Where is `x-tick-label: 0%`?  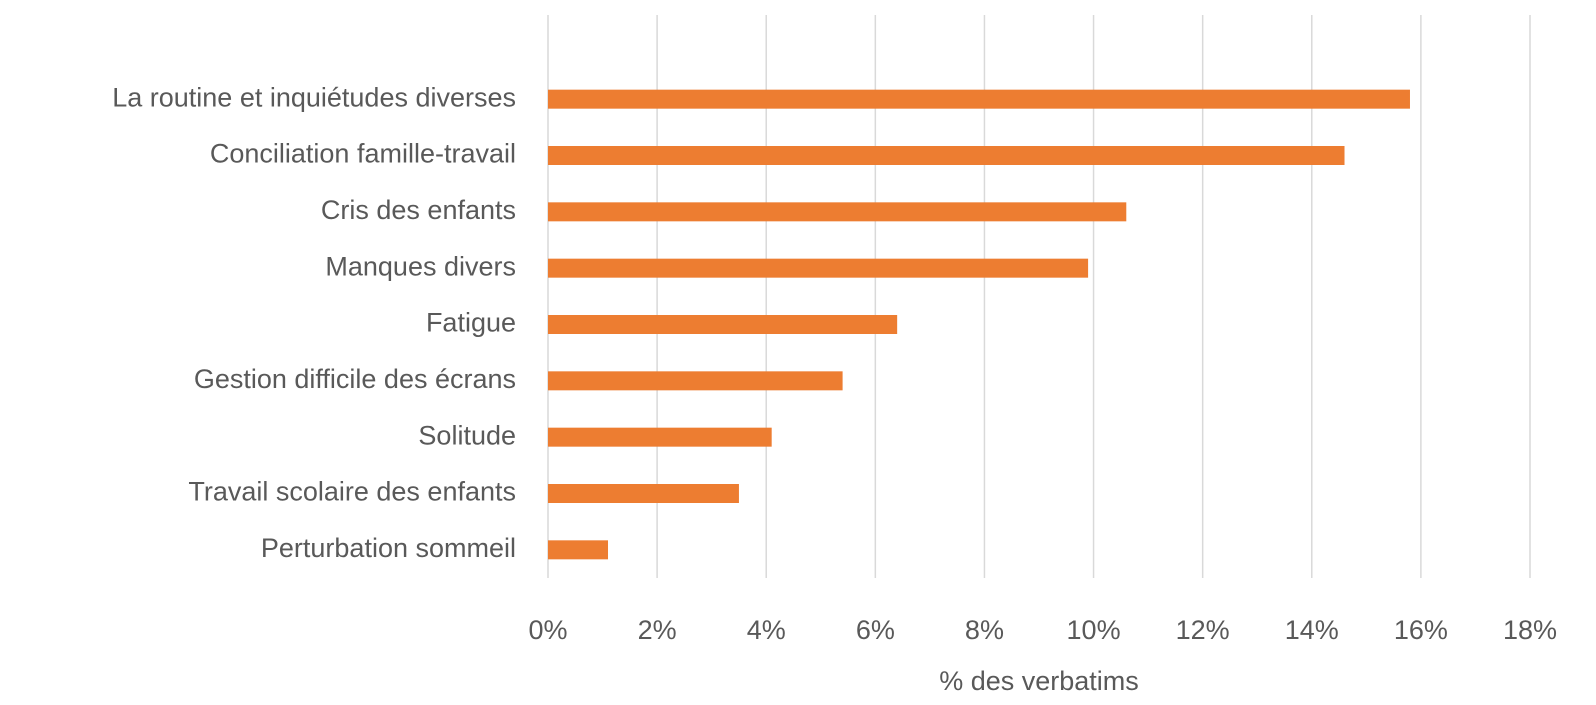 x-tick-label: 0% is located at coordinates (547, 630).